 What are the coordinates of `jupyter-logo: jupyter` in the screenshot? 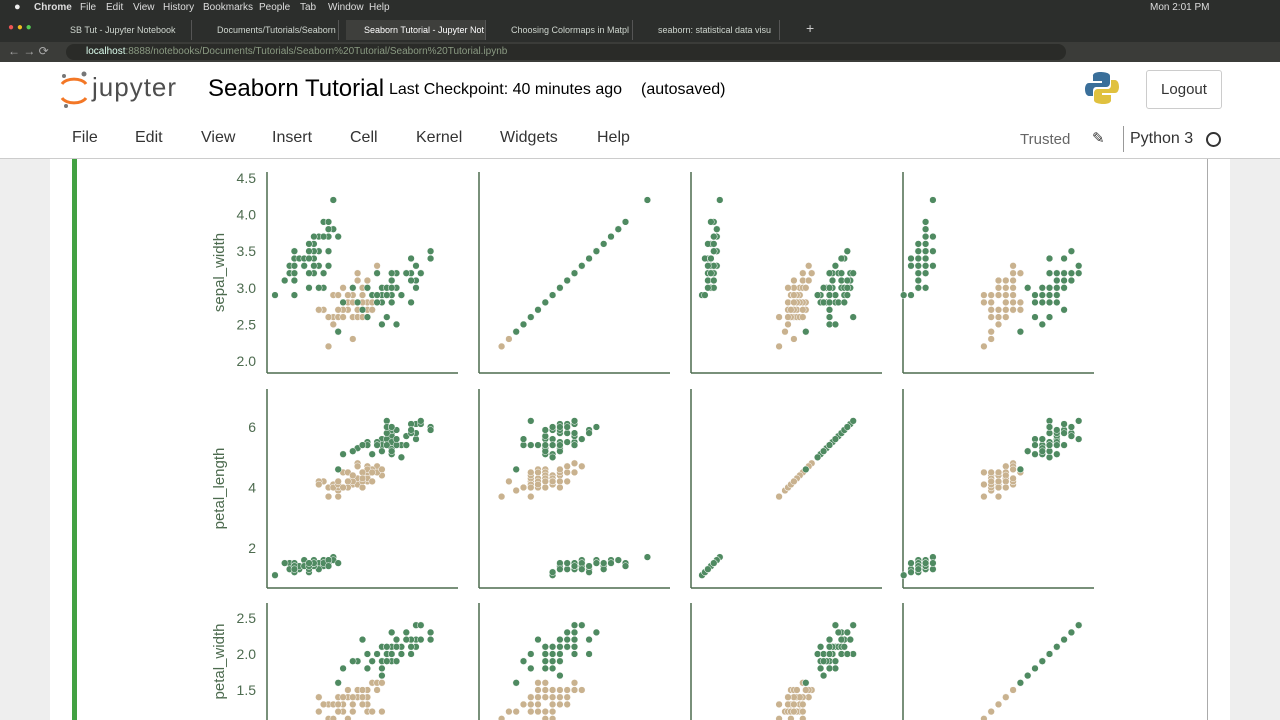 It's located at (135, 87).